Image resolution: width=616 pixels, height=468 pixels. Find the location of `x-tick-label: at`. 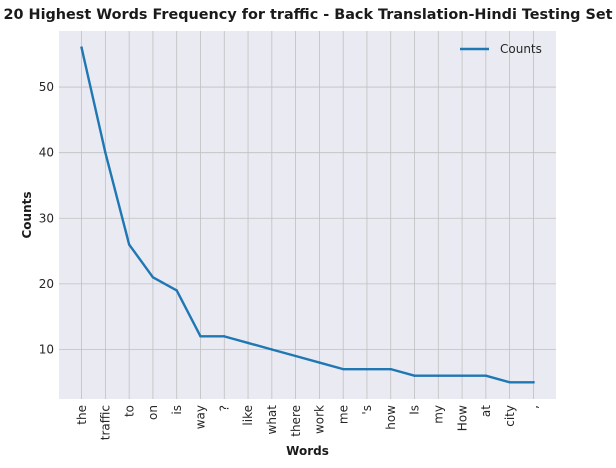

x-tick-label: at is located at coordinates (486, 411).